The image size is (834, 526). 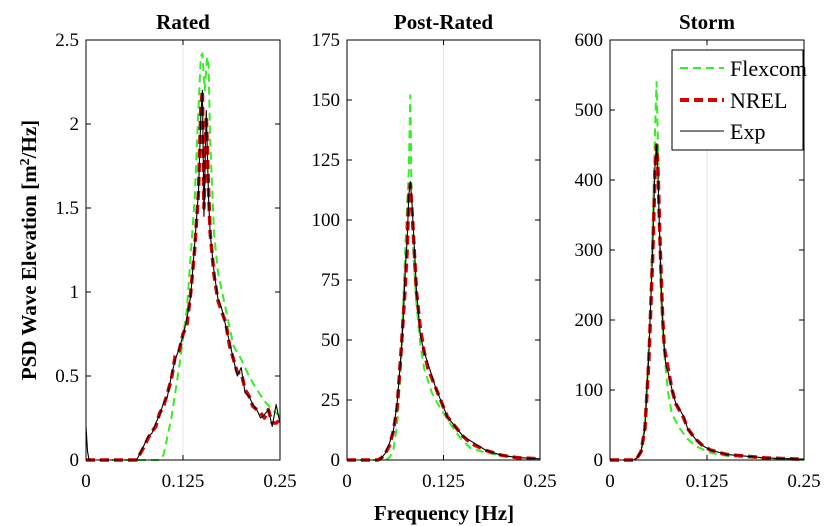 I want to click on panel-title: Rated, so click(x=183, y=22).